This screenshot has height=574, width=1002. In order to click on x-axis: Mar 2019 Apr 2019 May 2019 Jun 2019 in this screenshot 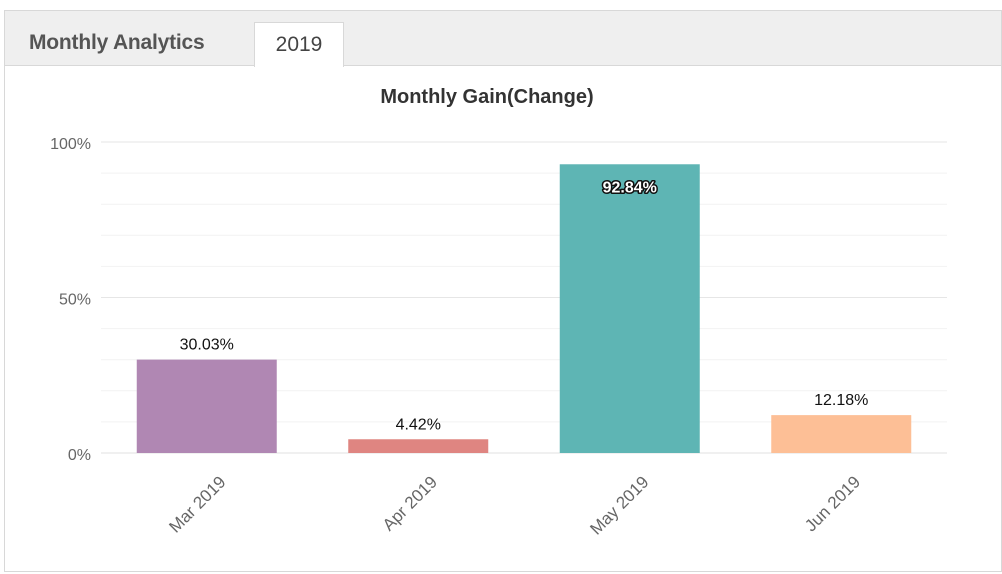, I will do `click(514, 505)`.